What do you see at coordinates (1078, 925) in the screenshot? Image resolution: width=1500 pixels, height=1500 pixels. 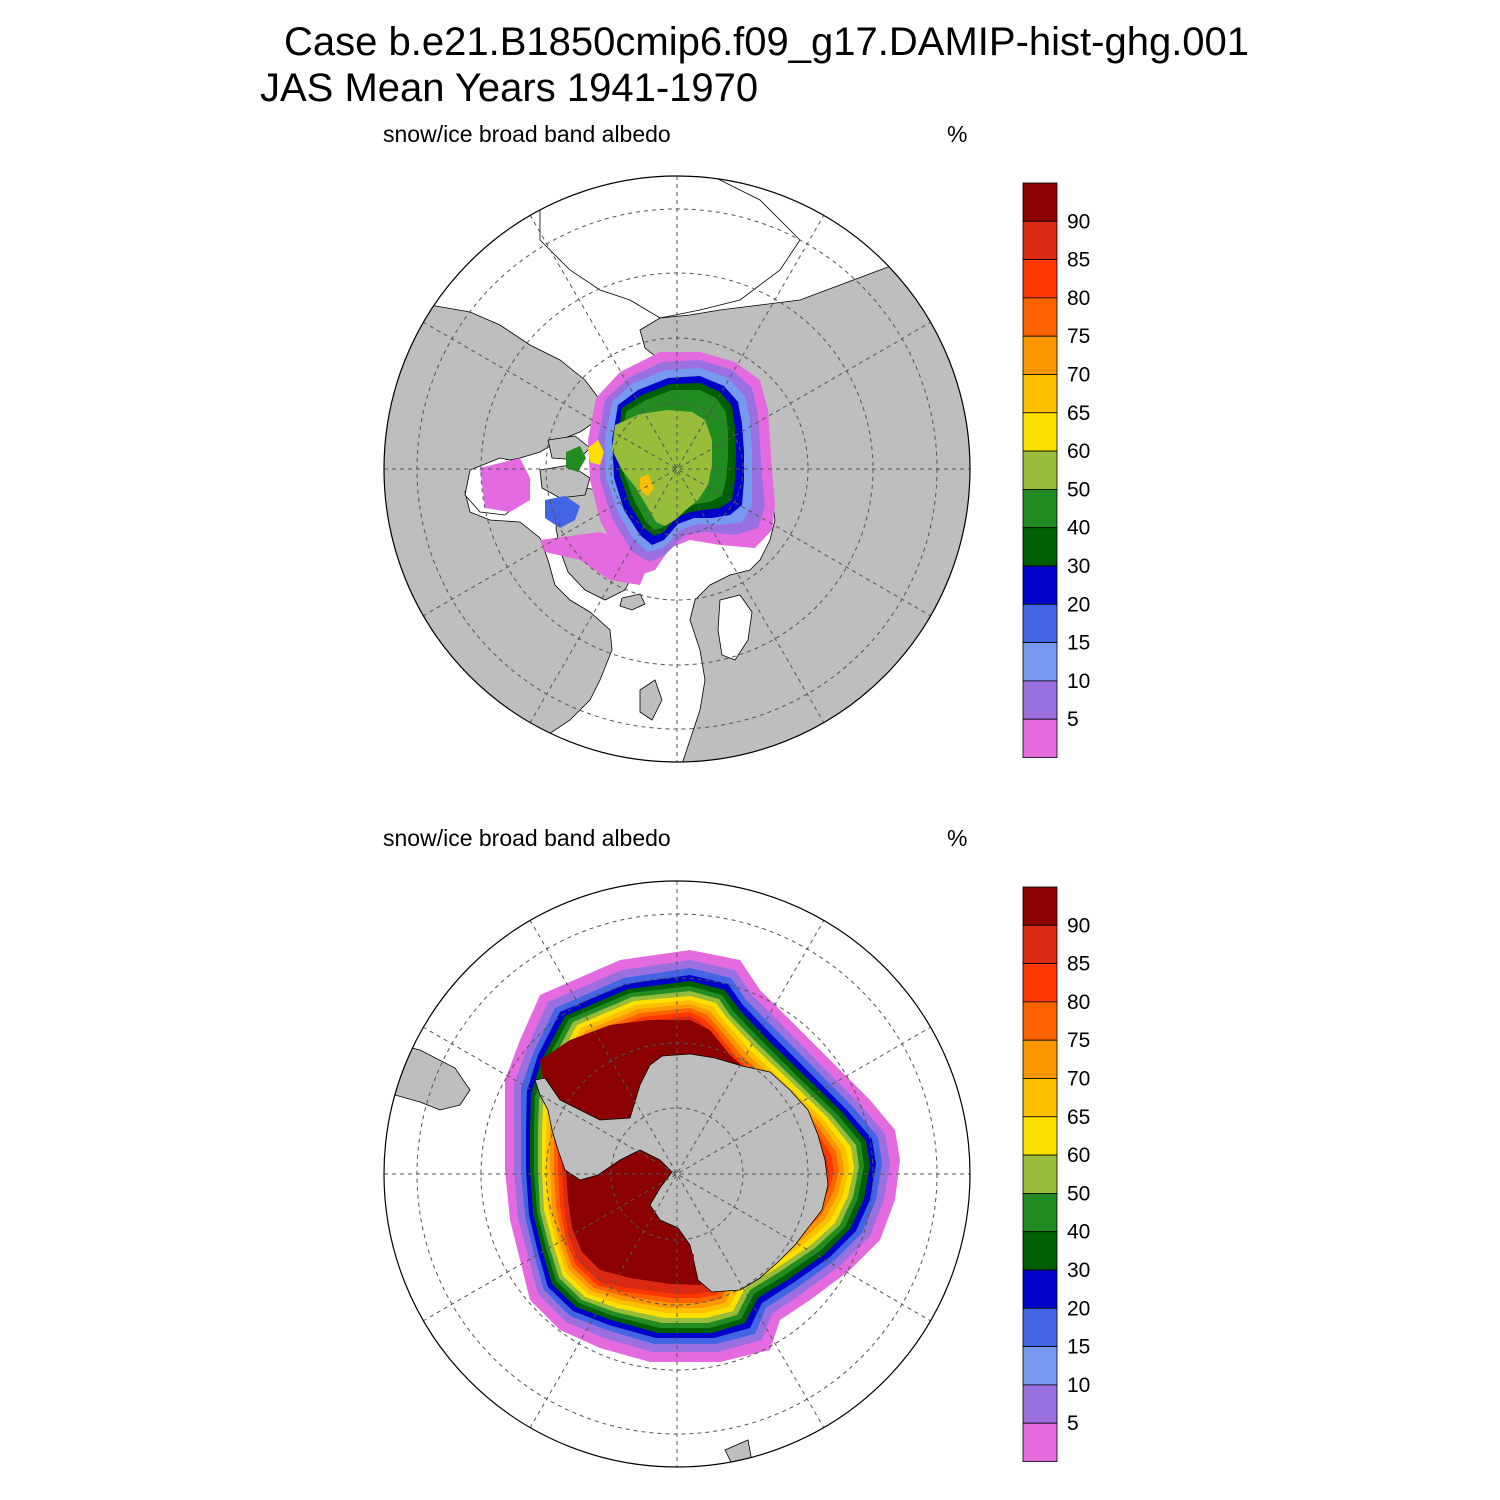 I see `south-colorbar-tick-label: 90` at bounding box center [1078, 925].